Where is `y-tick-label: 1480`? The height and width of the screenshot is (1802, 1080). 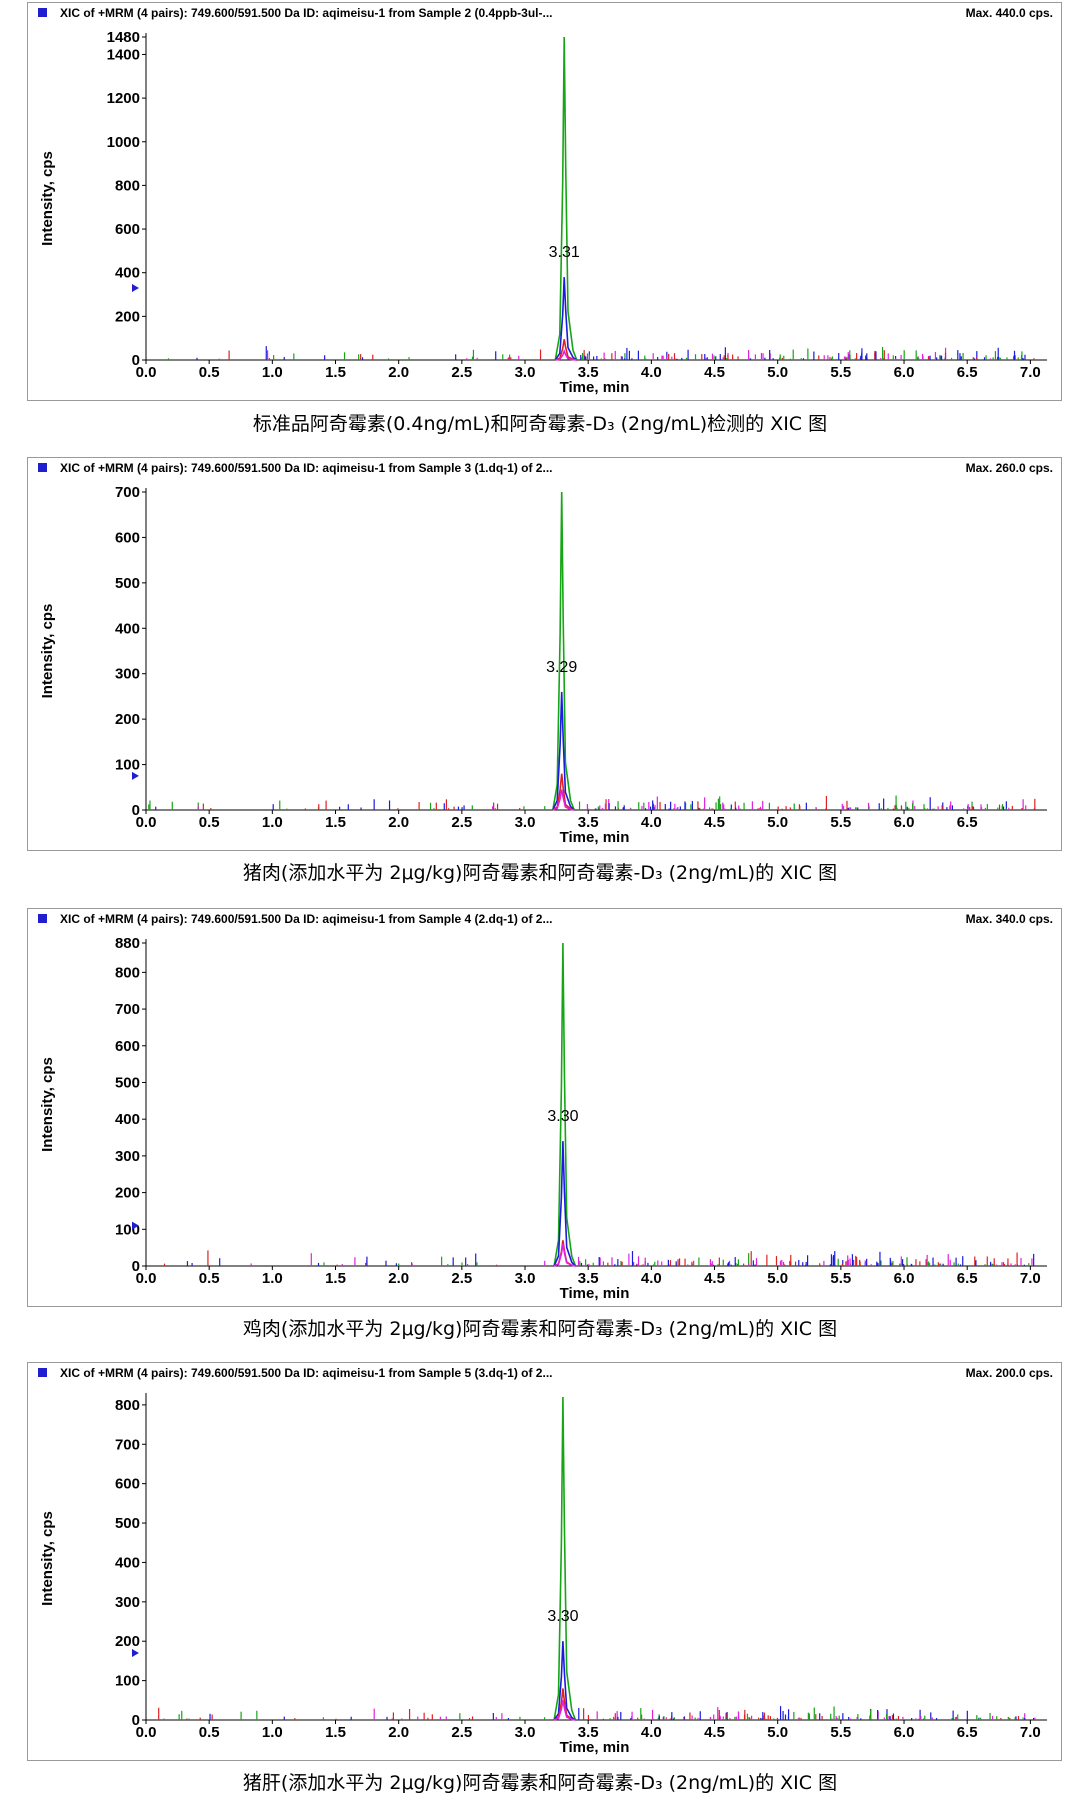 y-tick-label: 1480 is located at coordinates (123, 37).